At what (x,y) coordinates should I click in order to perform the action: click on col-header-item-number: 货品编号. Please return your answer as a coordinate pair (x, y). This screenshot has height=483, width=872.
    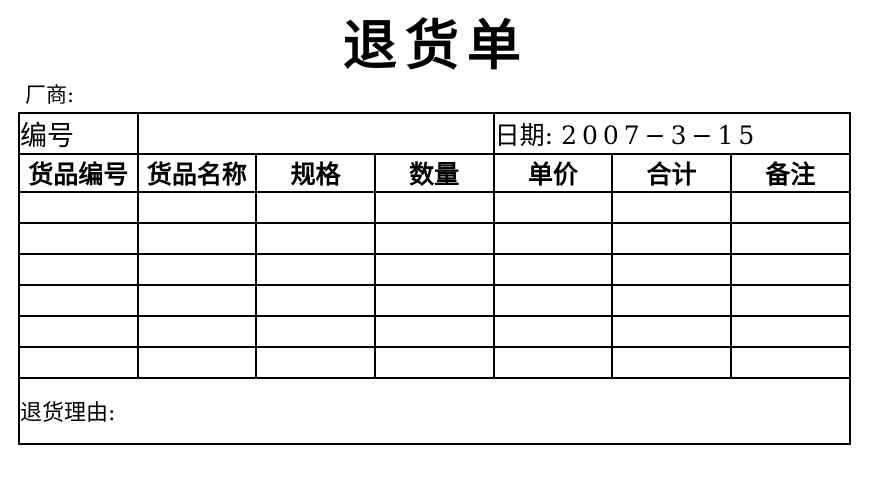
    Looking at the image, I should click on (78, 173).